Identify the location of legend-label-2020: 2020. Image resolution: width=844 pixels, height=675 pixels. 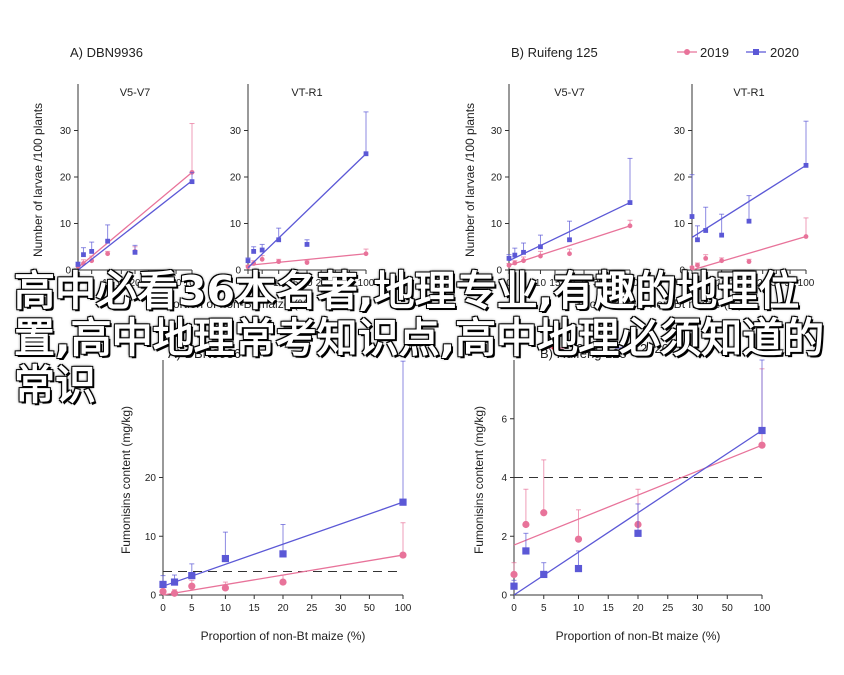
(784, 52).